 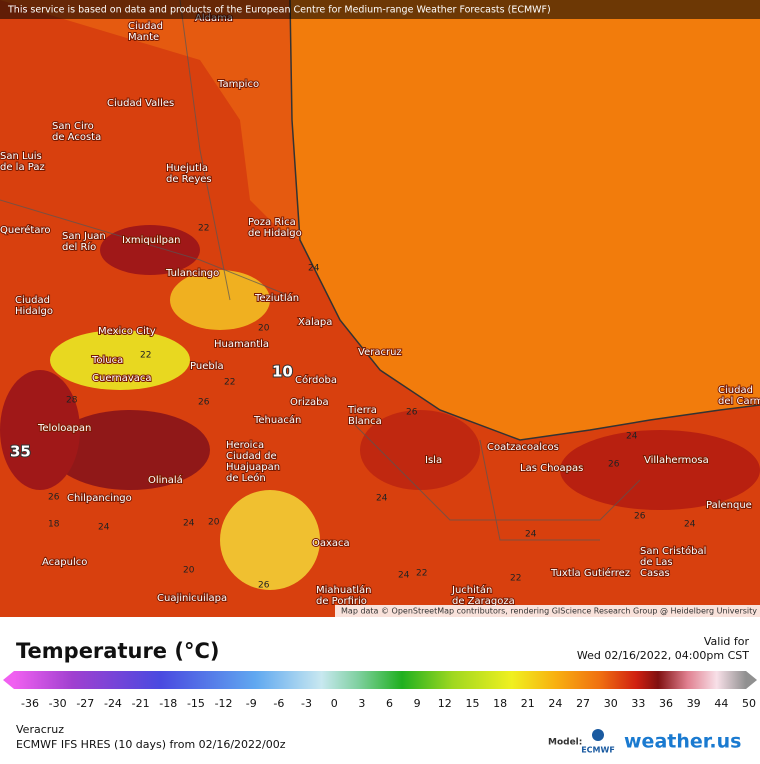 What do you see at coordinates (694, 703) in the screenshot?
I see `colorbar-tick-label: 39` at bounding box center [694, 703].